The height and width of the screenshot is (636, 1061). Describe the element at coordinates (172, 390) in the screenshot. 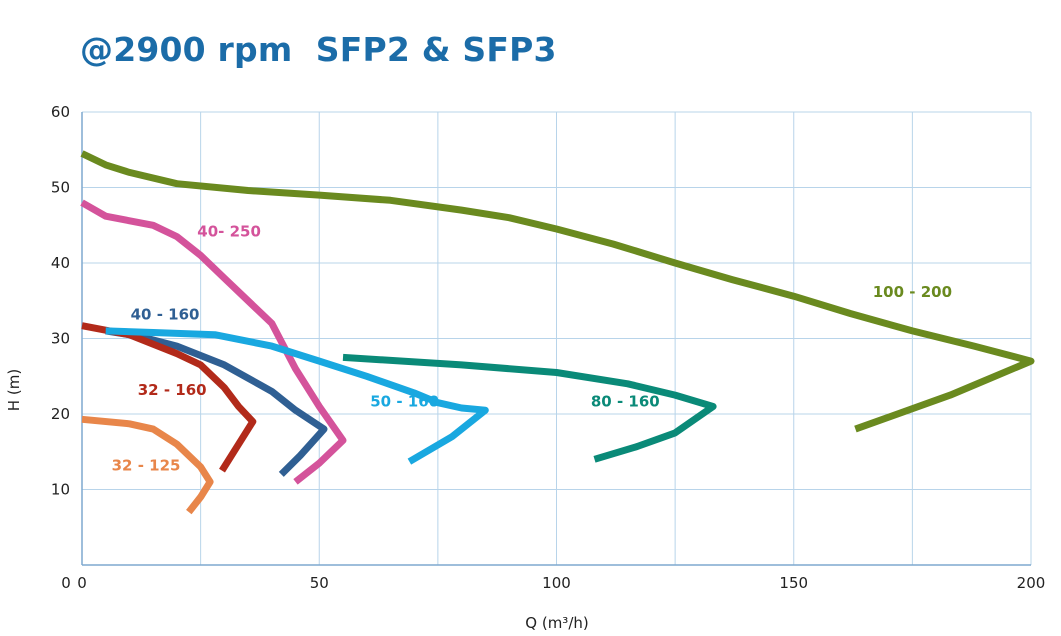

I see `curve-label: 32 - 160` at that location.